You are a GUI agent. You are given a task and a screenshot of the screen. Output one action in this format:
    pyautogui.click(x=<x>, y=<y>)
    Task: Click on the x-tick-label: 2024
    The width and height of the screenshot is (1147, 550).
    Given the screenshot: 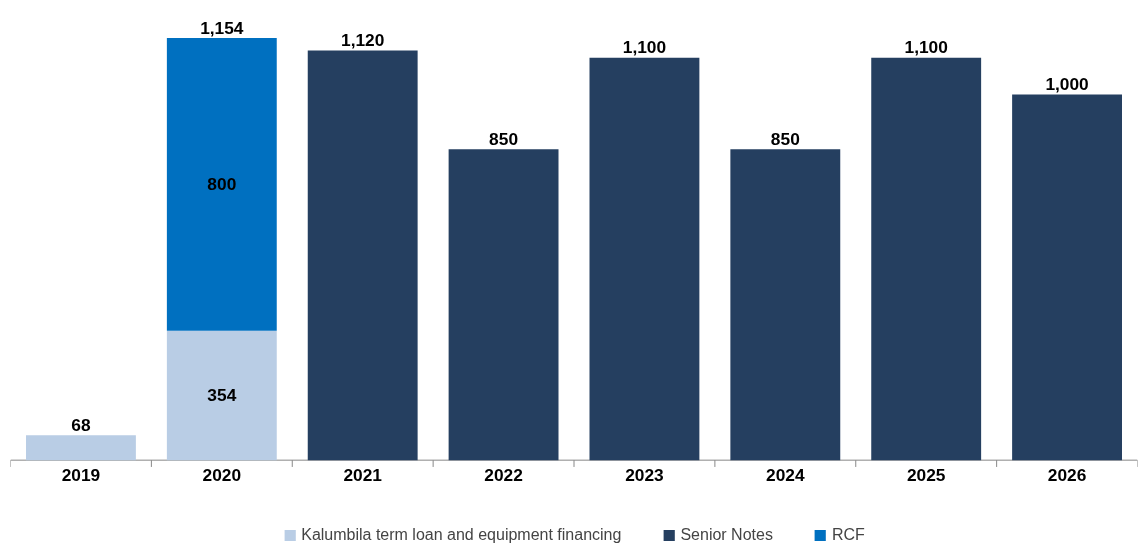 What is the action you would take?
    pyautogui.click(x=785, y=475)
    